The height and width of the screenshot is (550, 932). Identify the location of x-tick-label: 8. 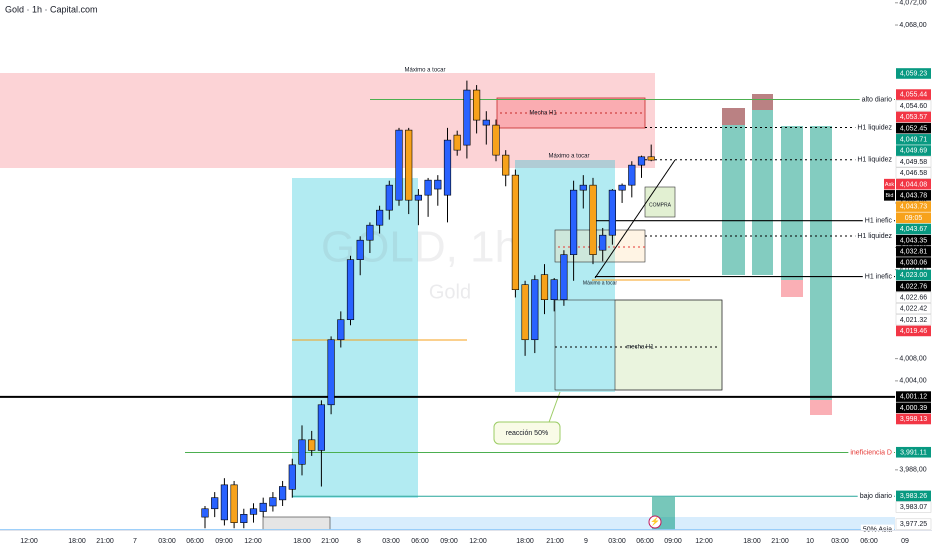
(359, 541).